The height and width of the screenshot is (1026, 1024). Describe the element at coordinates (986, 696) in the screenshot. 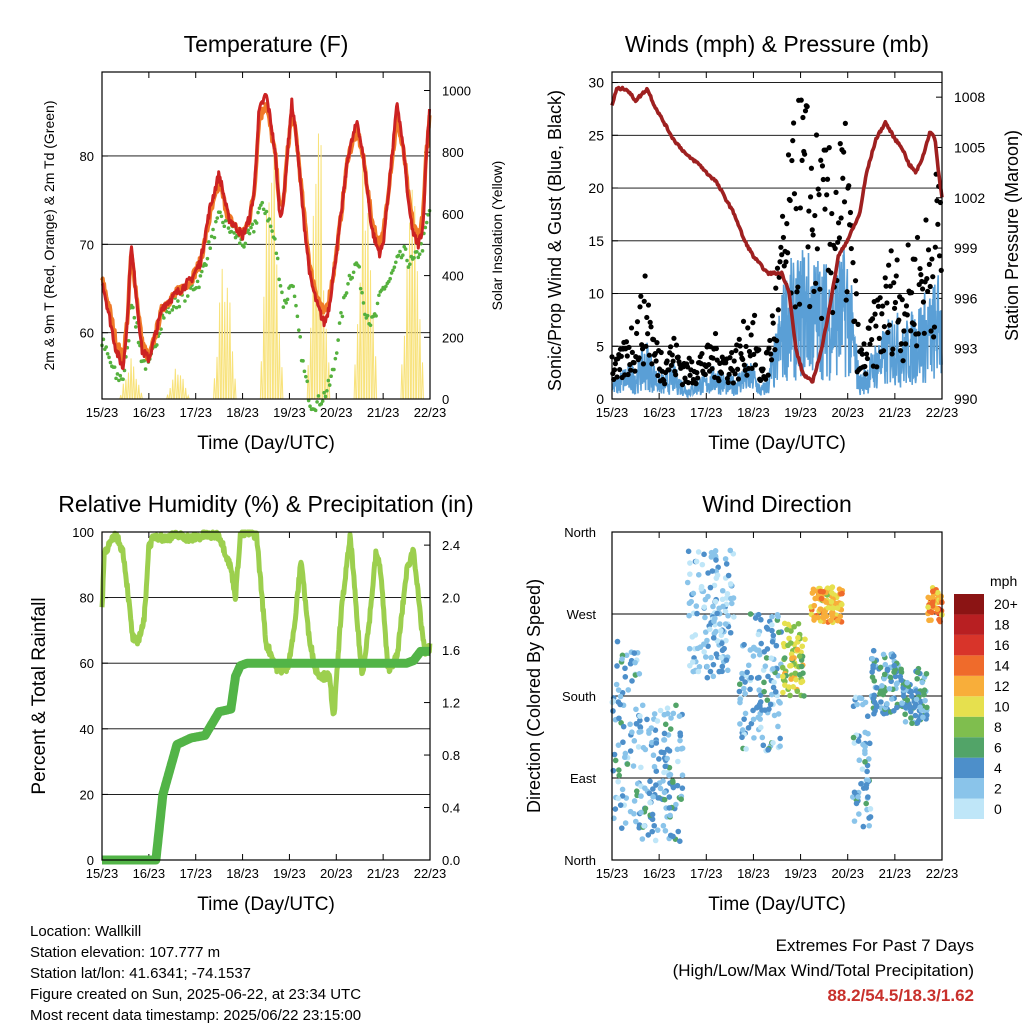

I see `colorbar: mph 0 2 4 6 8 10 12 14 16 18 20+` at that location.